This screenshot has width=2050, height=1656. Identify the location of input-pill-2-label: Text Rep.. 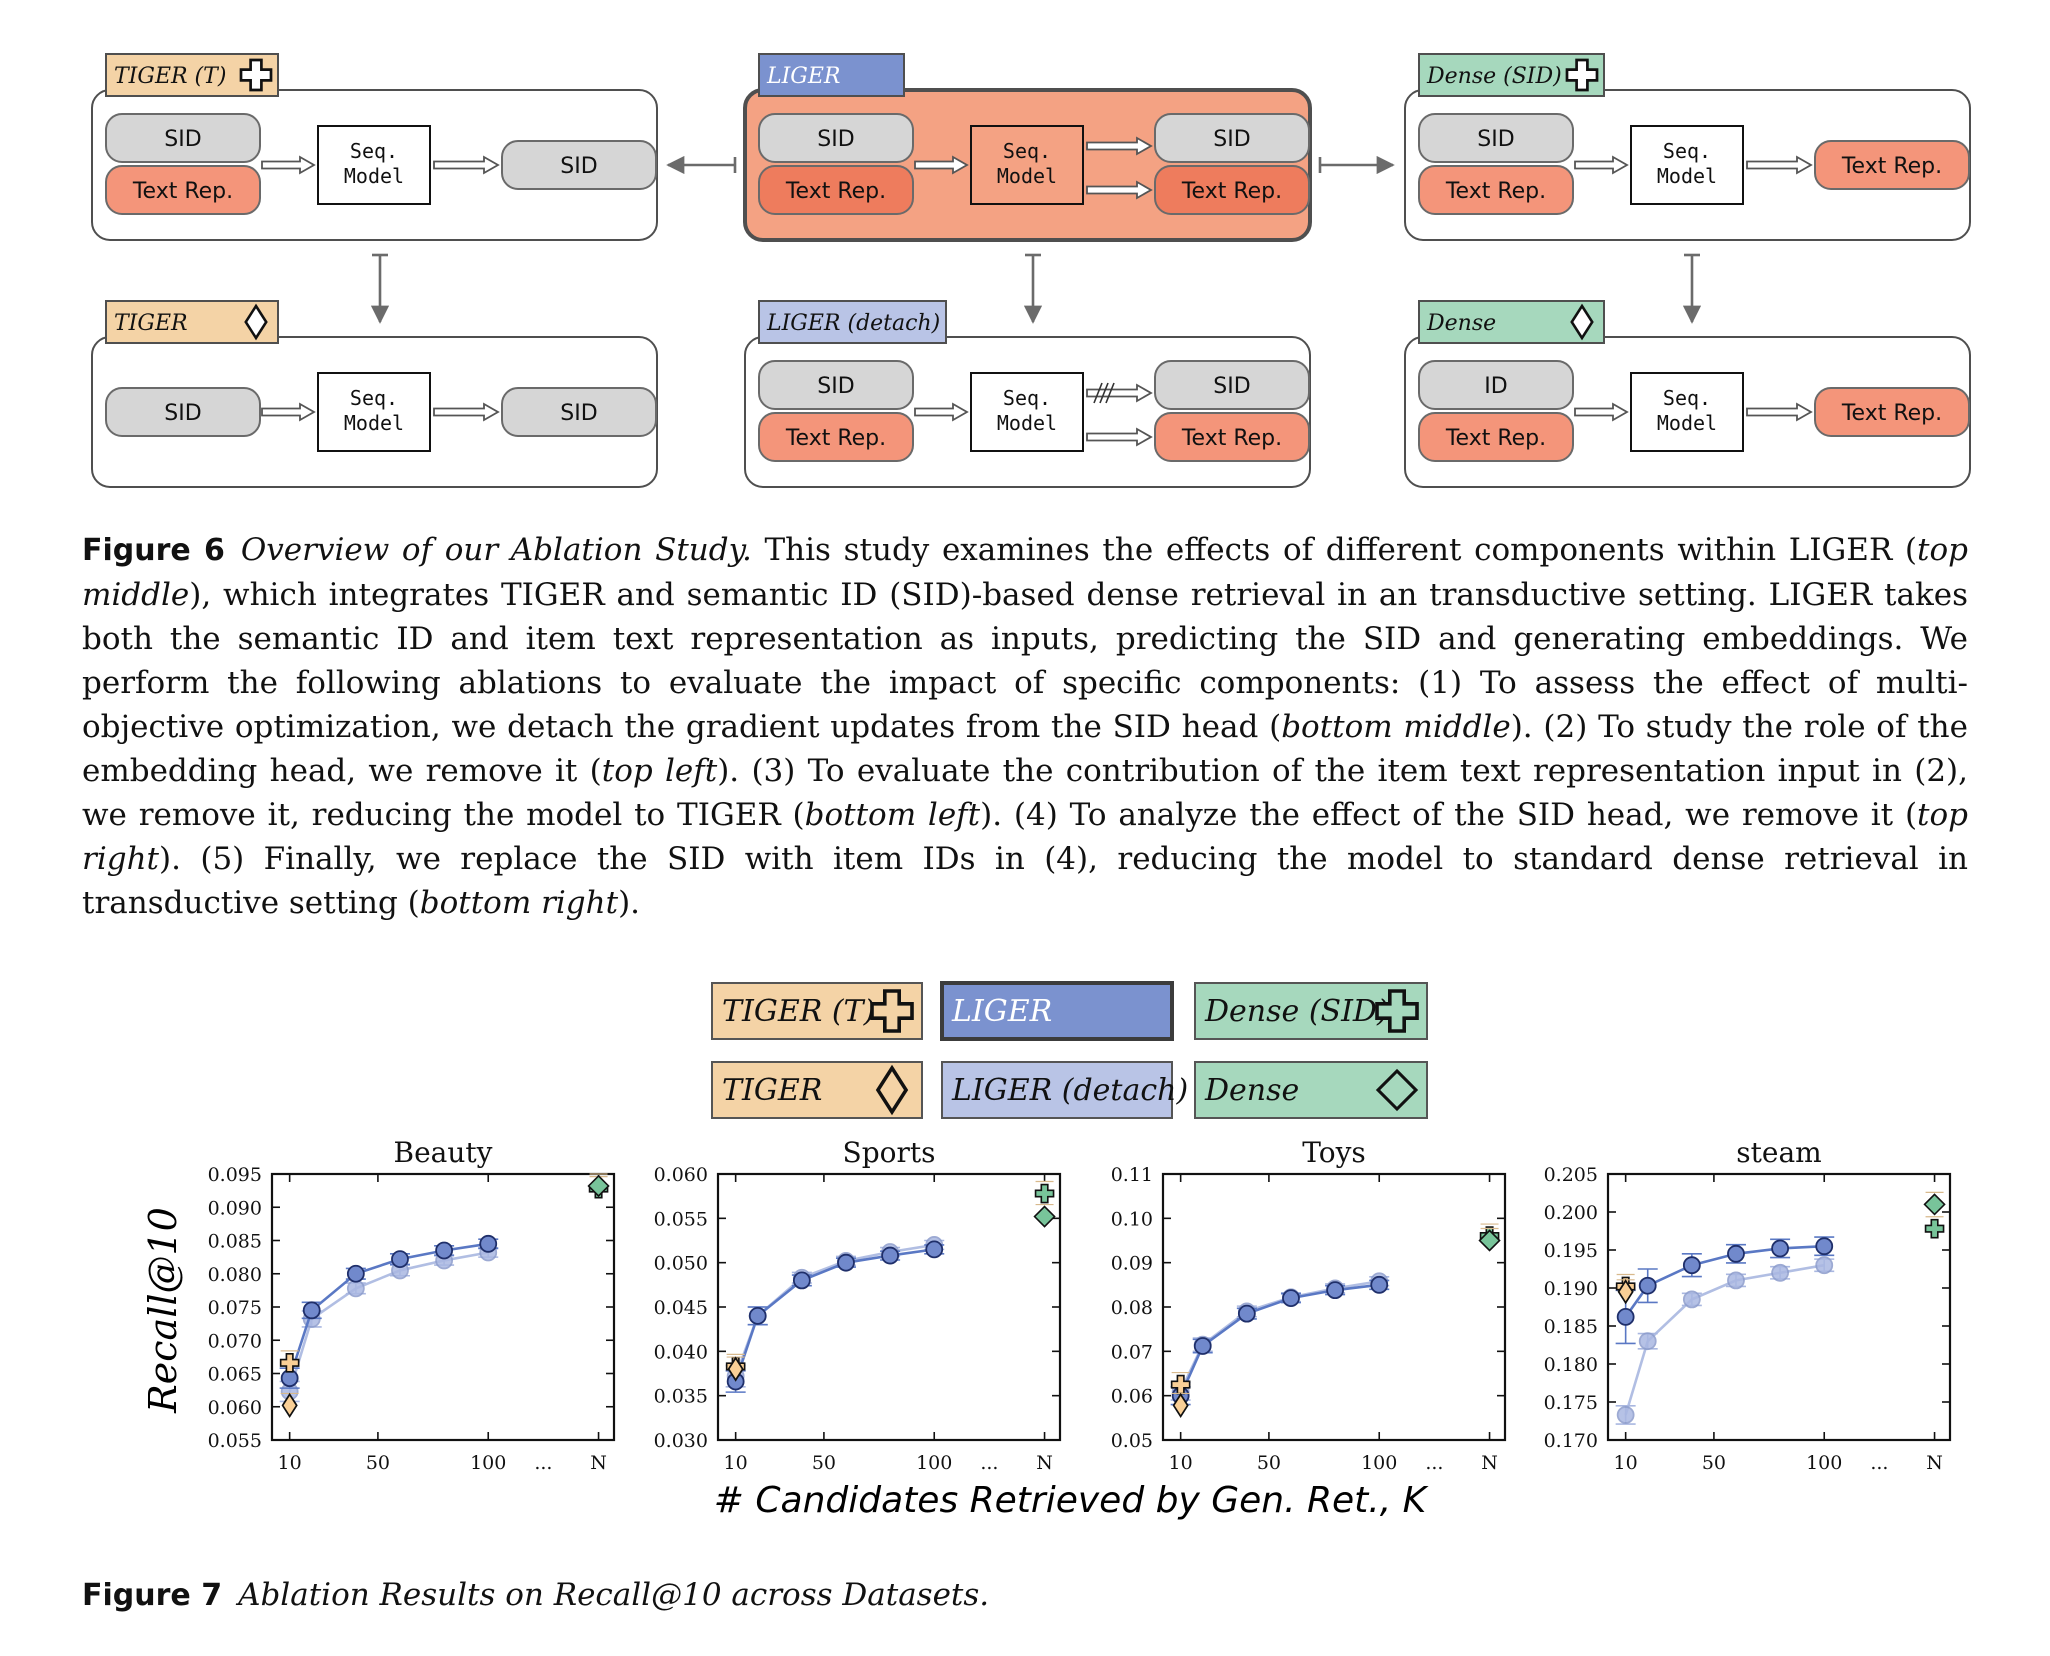
(835, 191).